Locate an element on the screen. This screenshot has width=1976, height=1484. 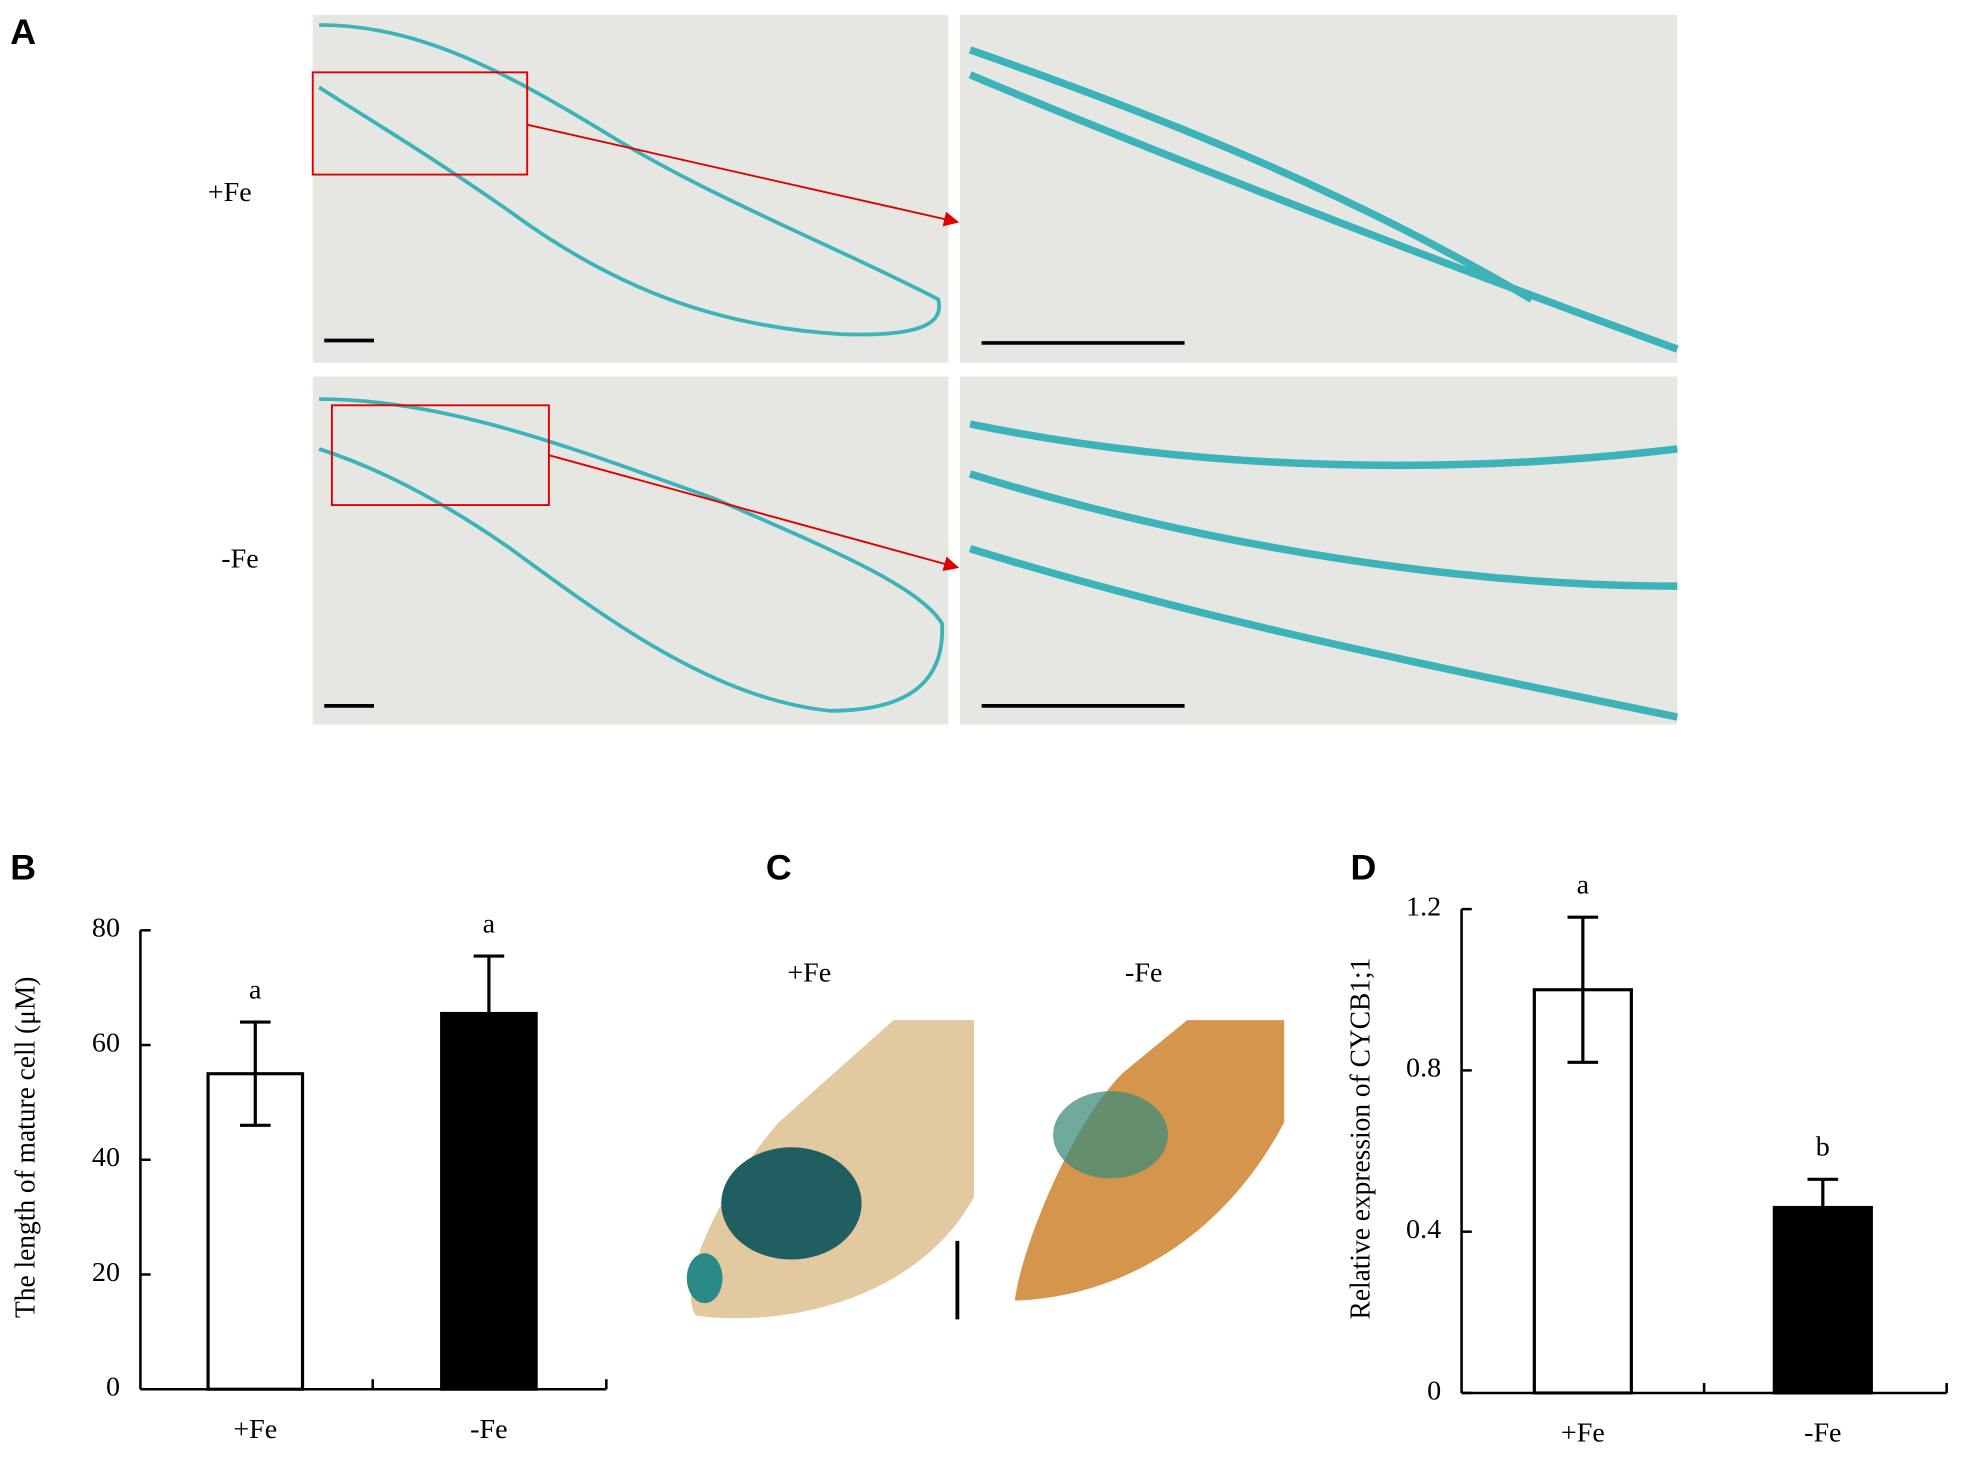
panel-label: C is located at coordinates (779, 868).